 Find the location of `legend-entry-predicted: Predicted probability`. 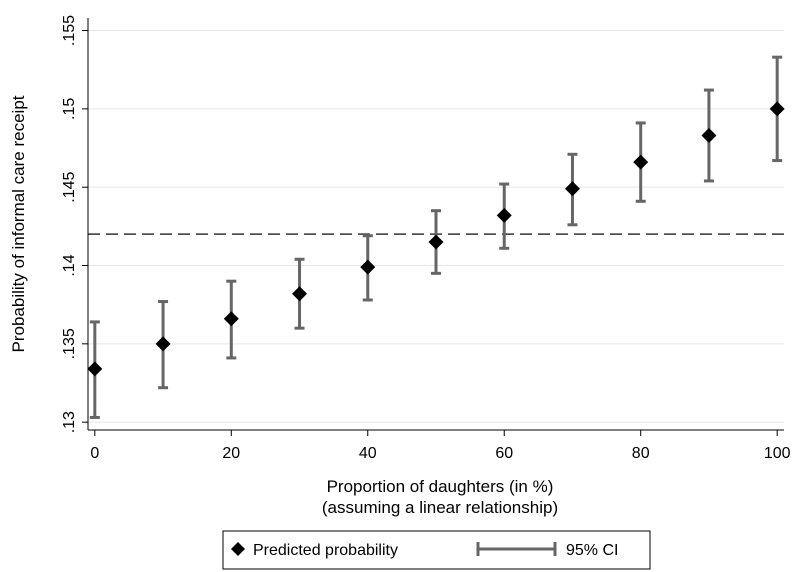

legend-entry-predicted: Predicted probability is located at coordinates (325, 550).